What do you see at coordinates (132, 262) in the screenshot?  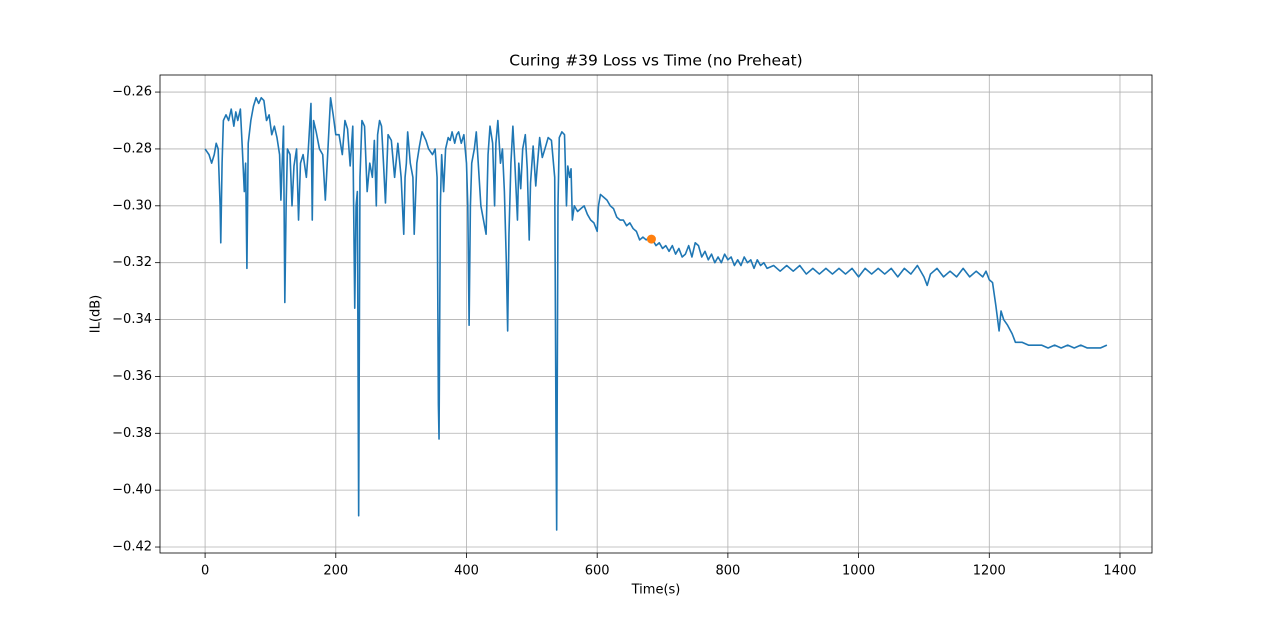 I see `y-tick-label: −0.32` at bounding box center [132, 262].